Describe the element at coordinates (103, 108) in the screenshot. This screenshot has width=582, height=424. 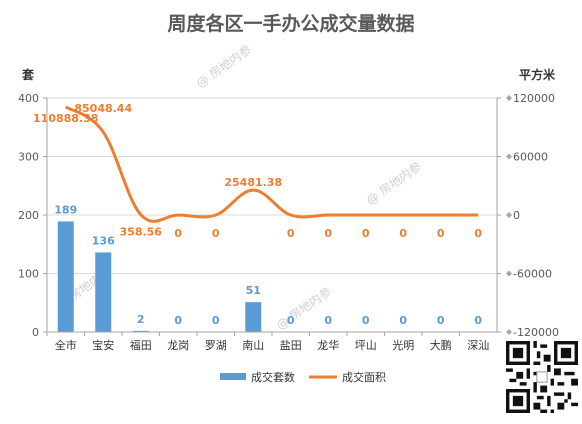
I see `line-data-label: 85048.44` at that location.